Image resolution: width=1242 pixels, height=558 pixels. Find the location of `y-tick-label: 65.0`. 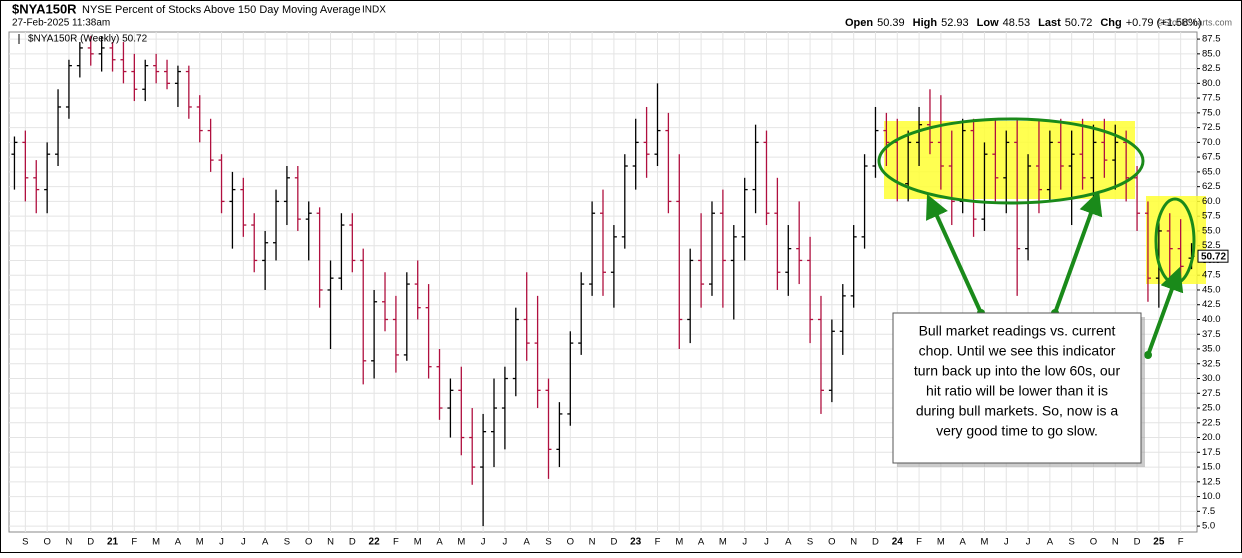

y-tick-label: 65.0 is located at coordinates (1211, 171).